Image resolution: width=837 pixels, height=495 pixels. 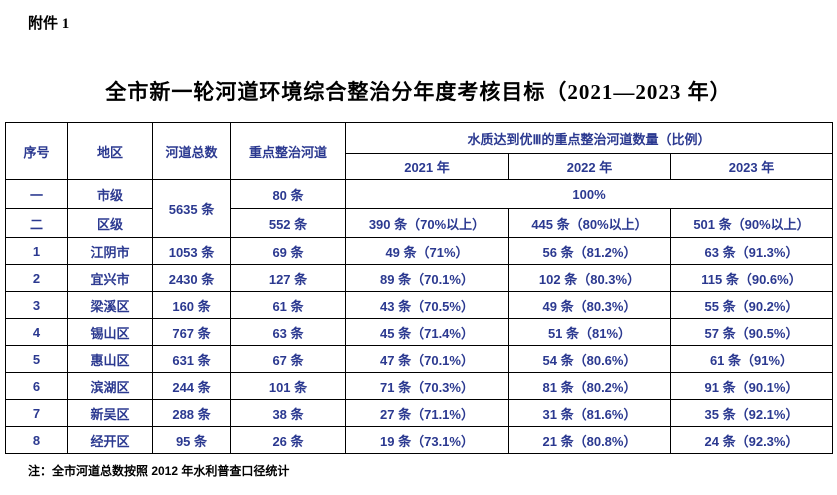 I want to click on footnote: 注：全市河道总数按照 2012 年水利普查口径统计, so click(x=159, y=471).